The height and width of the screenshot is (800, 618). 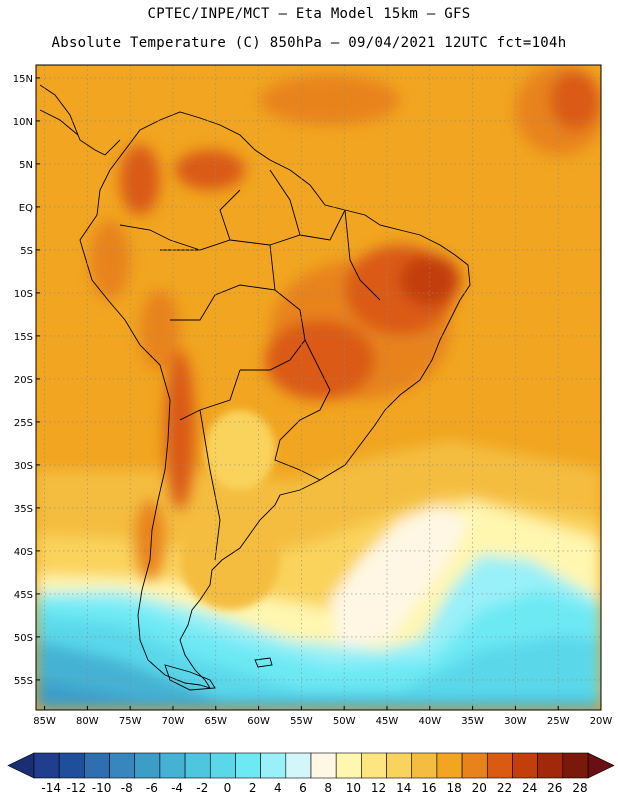 I want to click on colorbar-label: 16, so click(x=428, y=788).